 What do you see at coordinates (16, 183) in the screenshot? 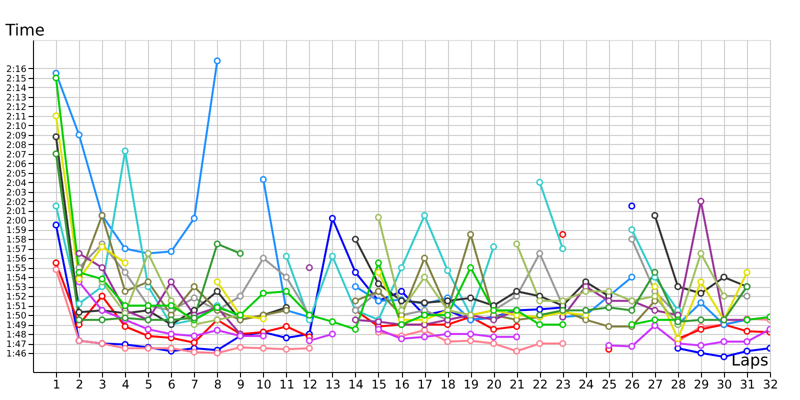
I see `y-tick-label: 2:04` at bounding box center [16, 183].